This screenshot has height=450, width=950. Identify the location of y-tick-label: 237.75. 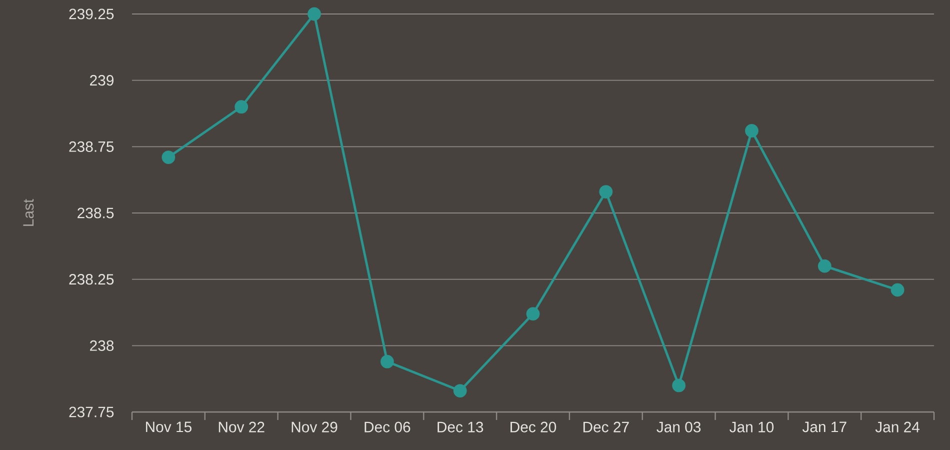
(91, 412).